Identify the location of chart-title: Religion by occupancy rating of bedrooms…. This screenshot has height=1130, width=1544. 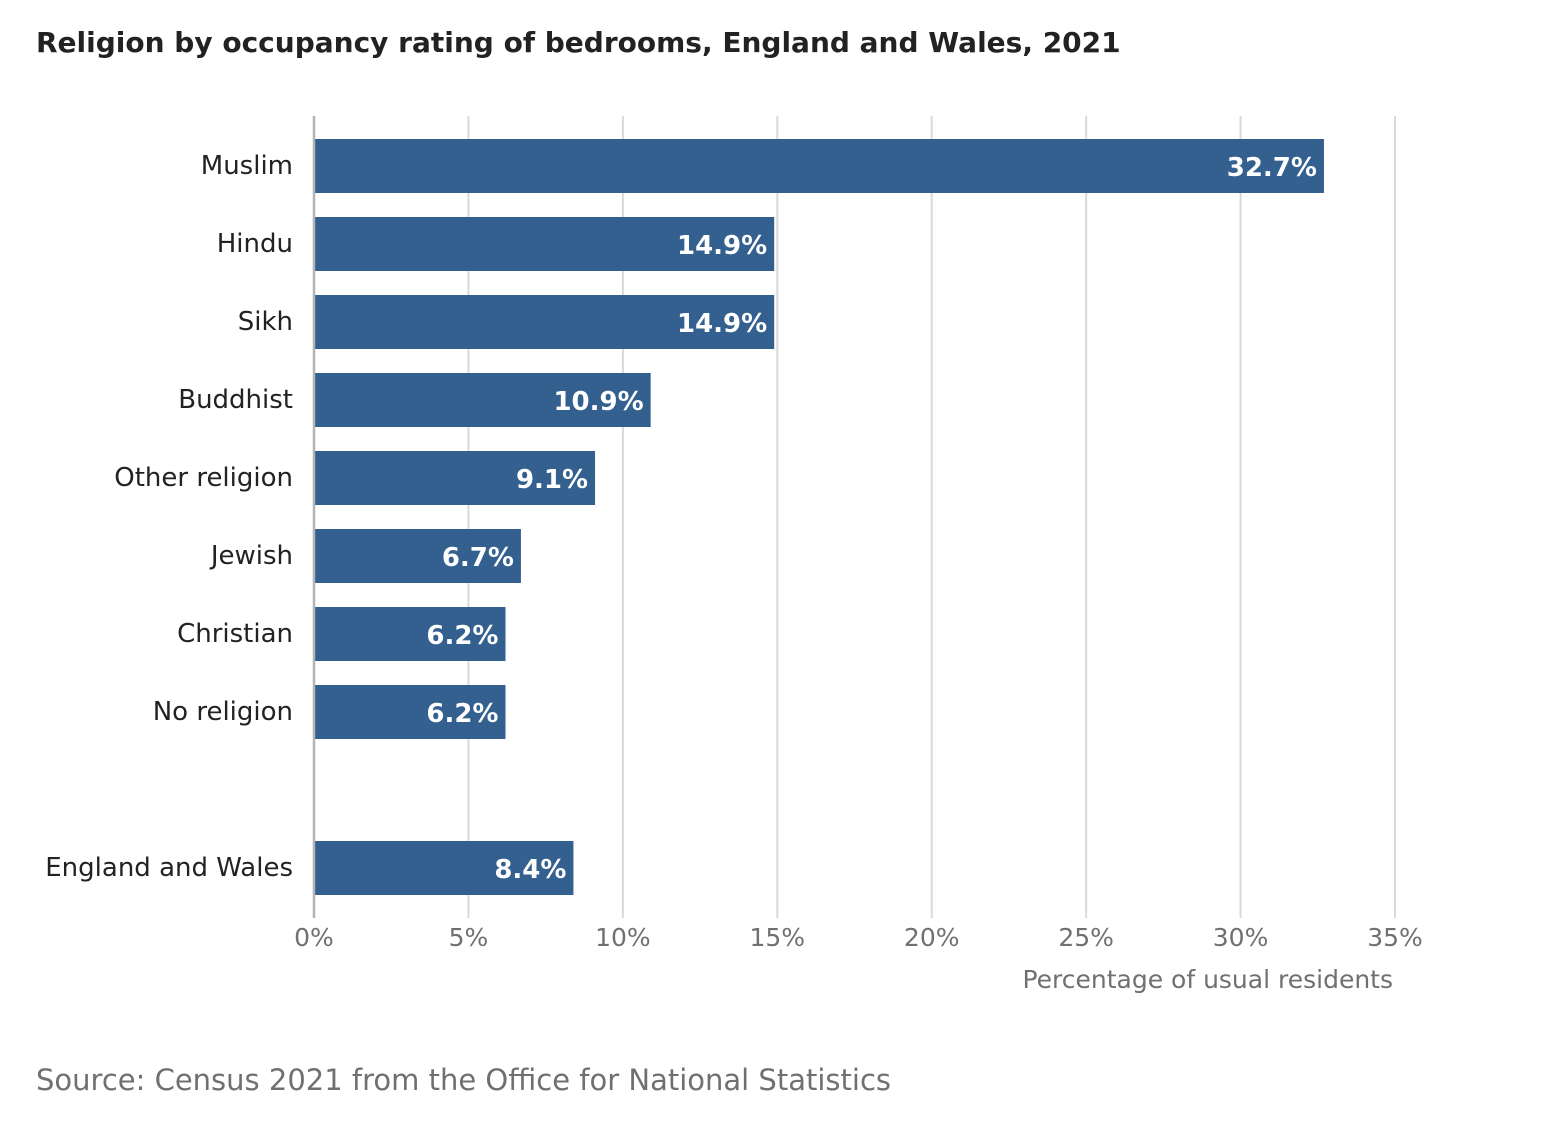
(578, 42).